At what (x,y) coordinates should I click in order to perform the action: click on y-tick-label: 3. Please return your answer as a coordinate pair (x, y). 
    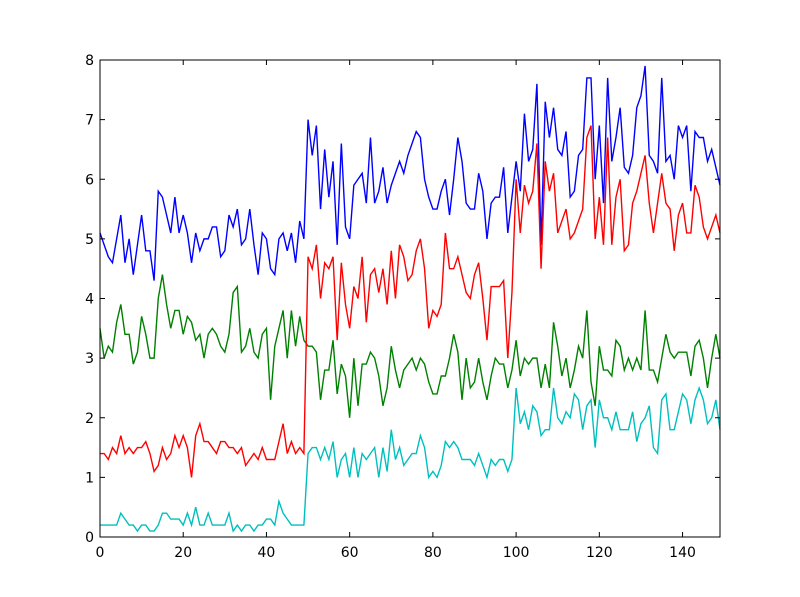
    Looking at the image, I should click on (89, 359).